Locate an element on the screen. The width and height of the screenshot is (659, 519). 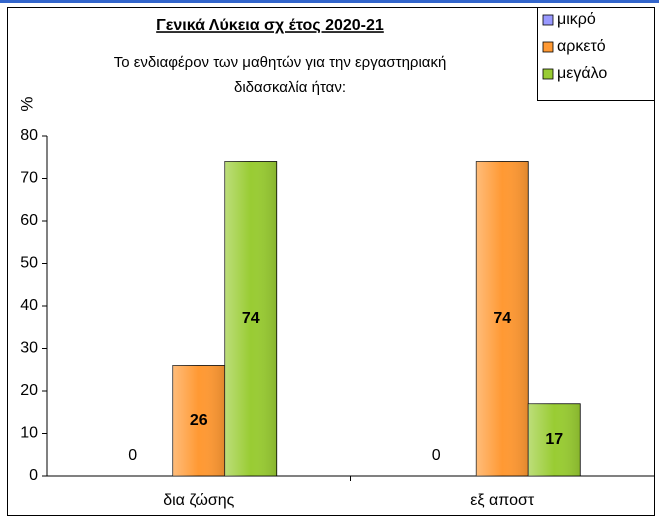
y-tick-label: 10 is located at coordinates (29, 433).